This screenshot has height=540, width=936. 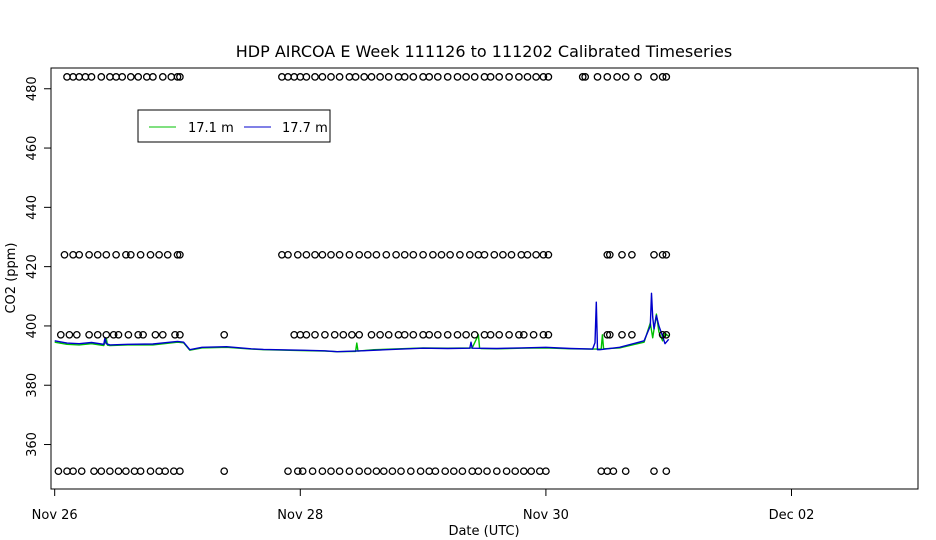 I want to click on y-axis: 360 380 400 420 440 460 480, so click(x=38, y=266).